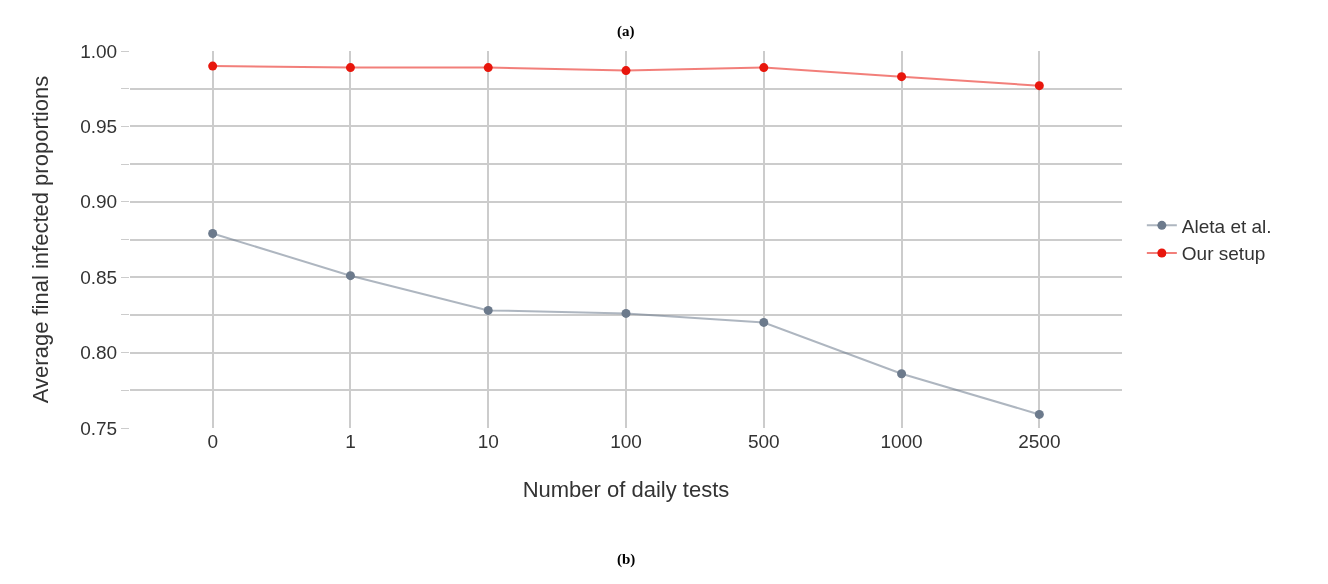 This screenshot has width=1328, height=584. What do you see at coordinates (626, 489) in the screenshot?
I see `x-axis-title: Number of daily tests` at bounding box center [626, 489].